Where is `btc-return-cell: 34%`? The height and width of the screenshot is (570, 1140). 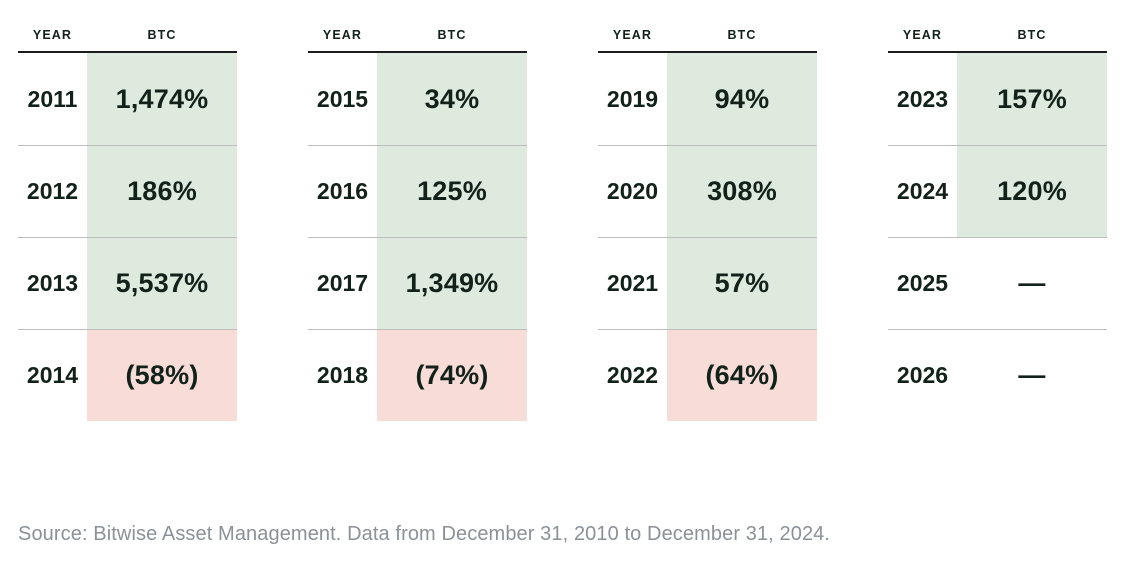
btc-return-cell: 34% is located at coordinates (452, 99).